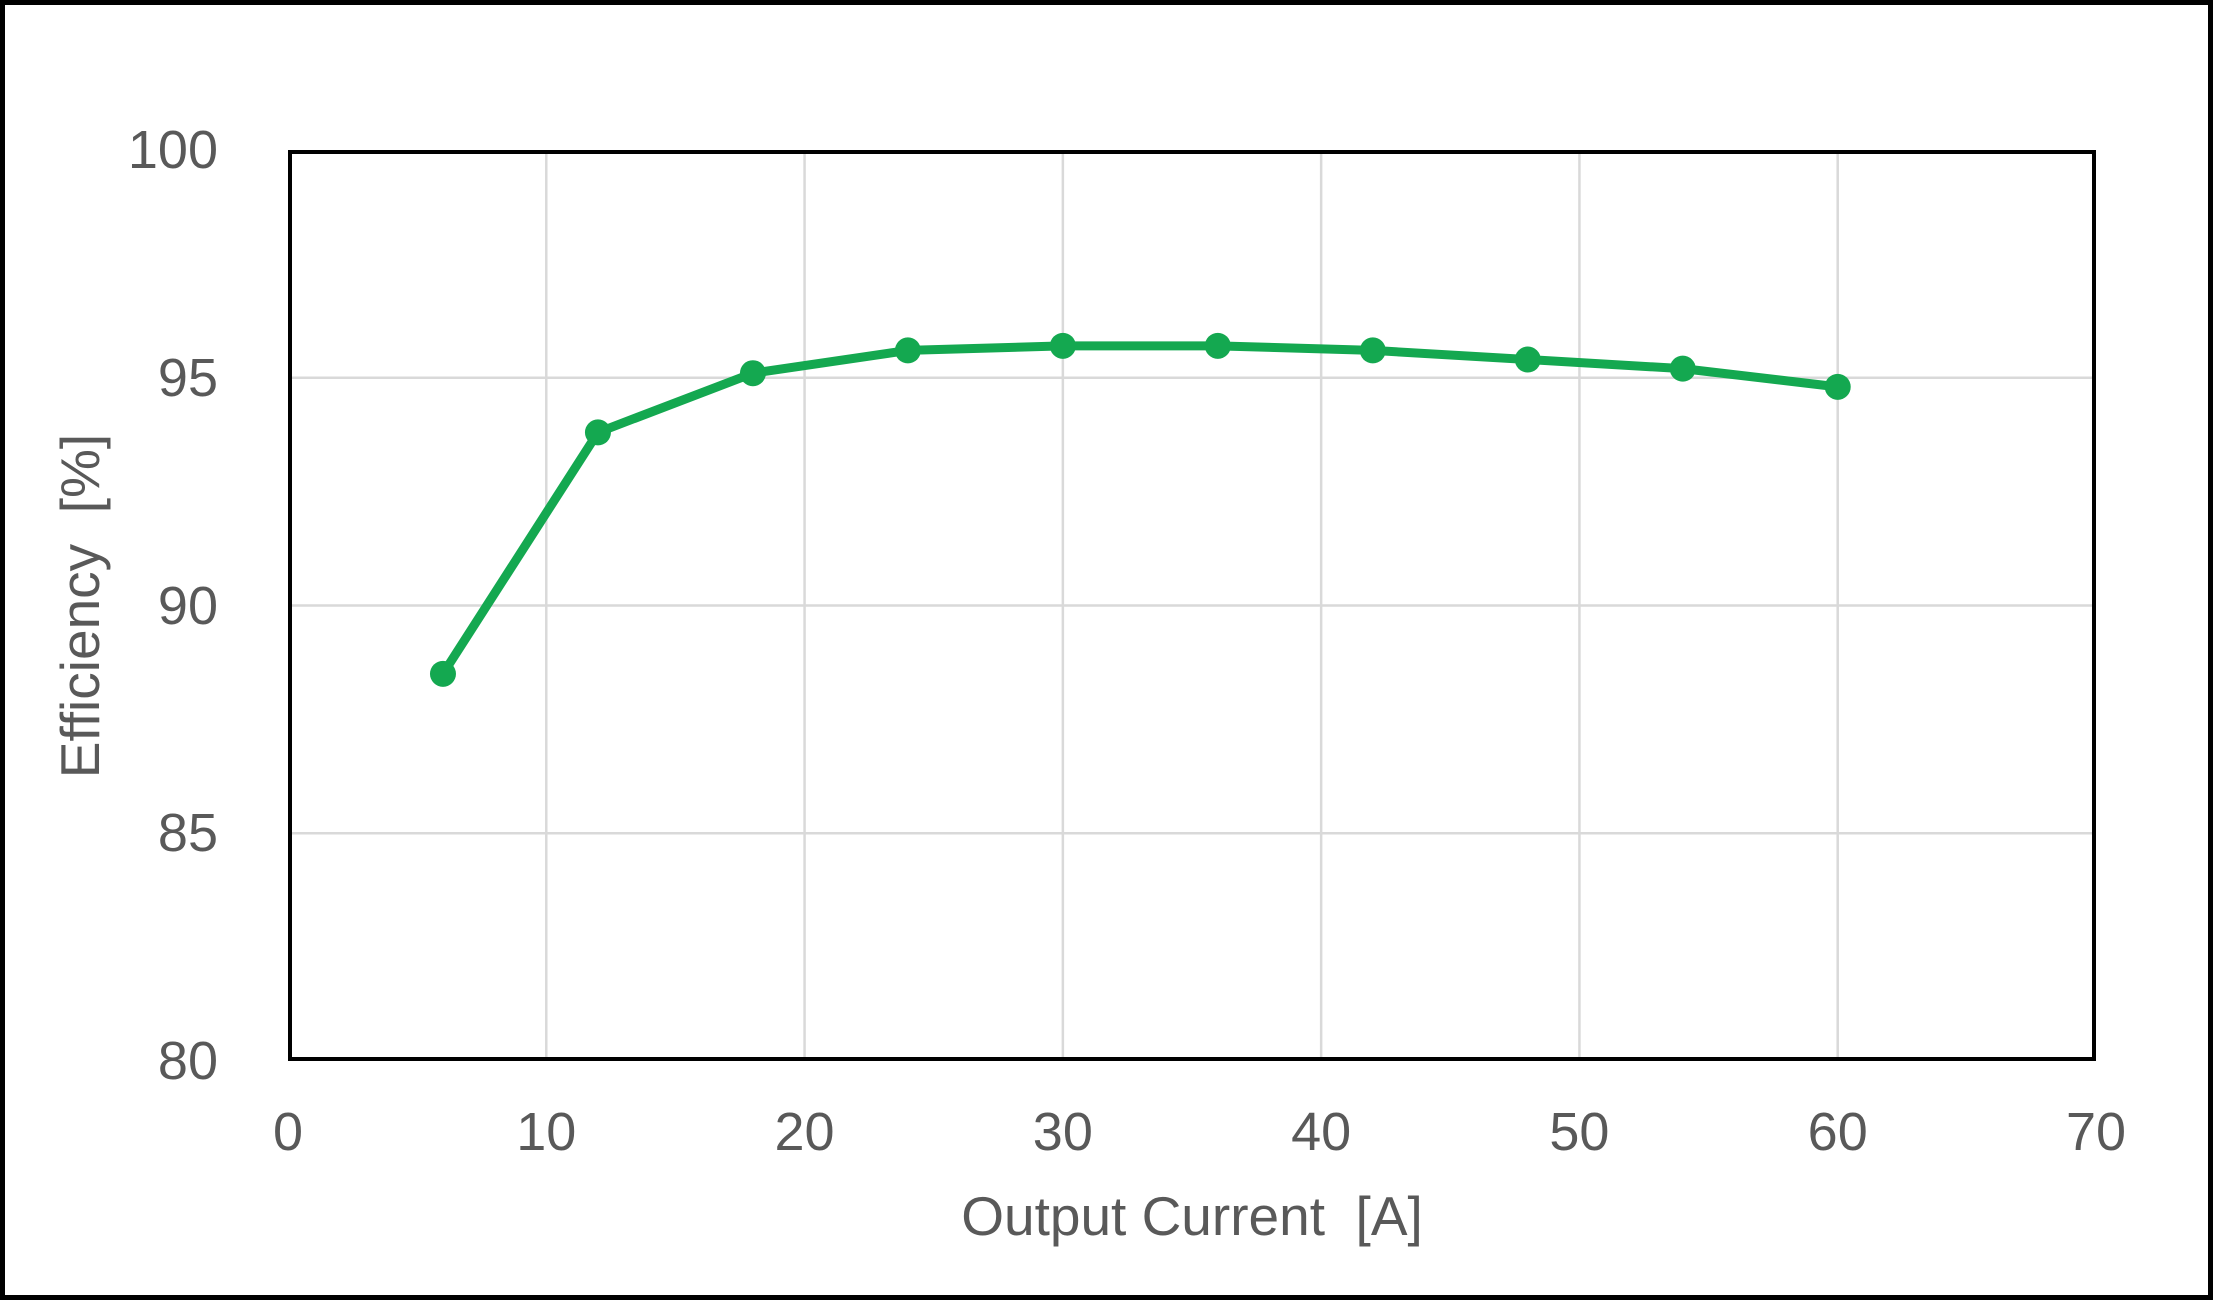 The image size is (2213, 1300). What do you see at coordinates (1837, 1132) in the screenshot?
I see `x-tick-label: 60` at bounding box center [1837, 1132].